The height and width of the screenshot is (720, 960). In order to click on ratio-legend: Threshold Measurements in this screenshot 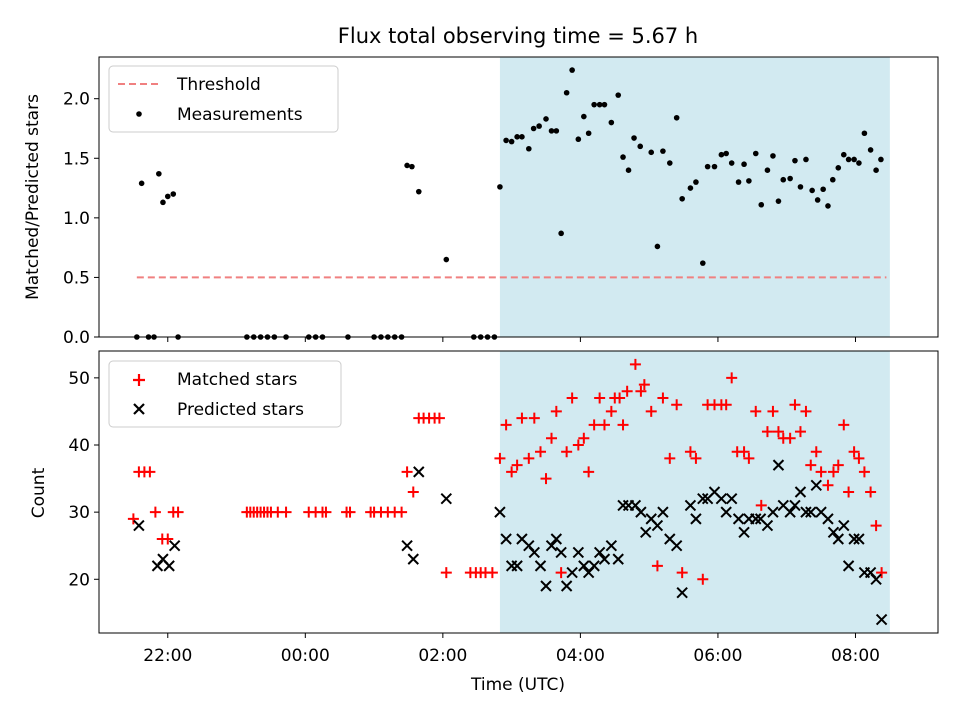, I will do `click(223, 99)`.